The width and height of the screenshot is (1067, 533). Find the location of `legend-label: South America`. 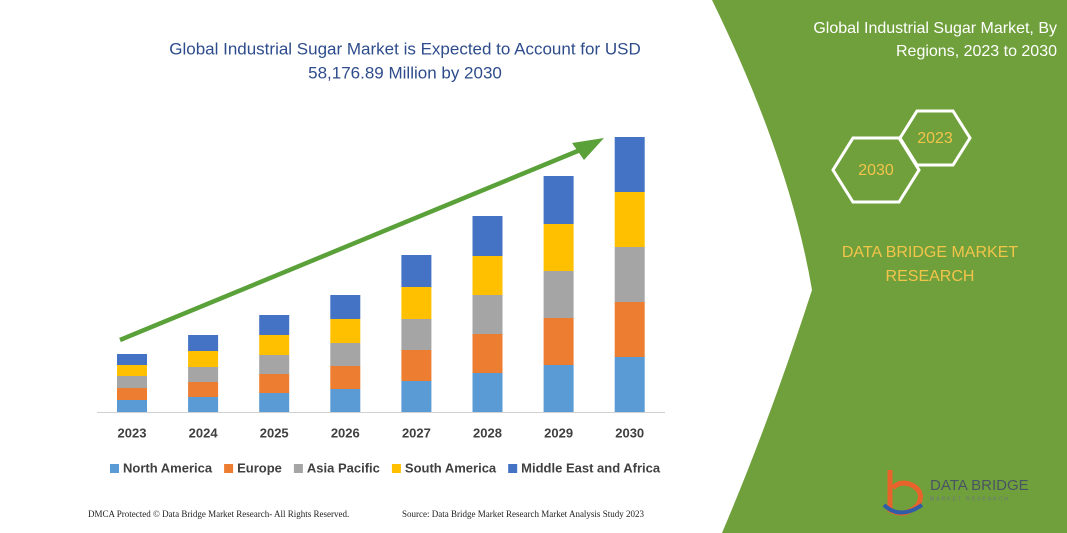

legend-label: South America is located at coordinates (451, 467).